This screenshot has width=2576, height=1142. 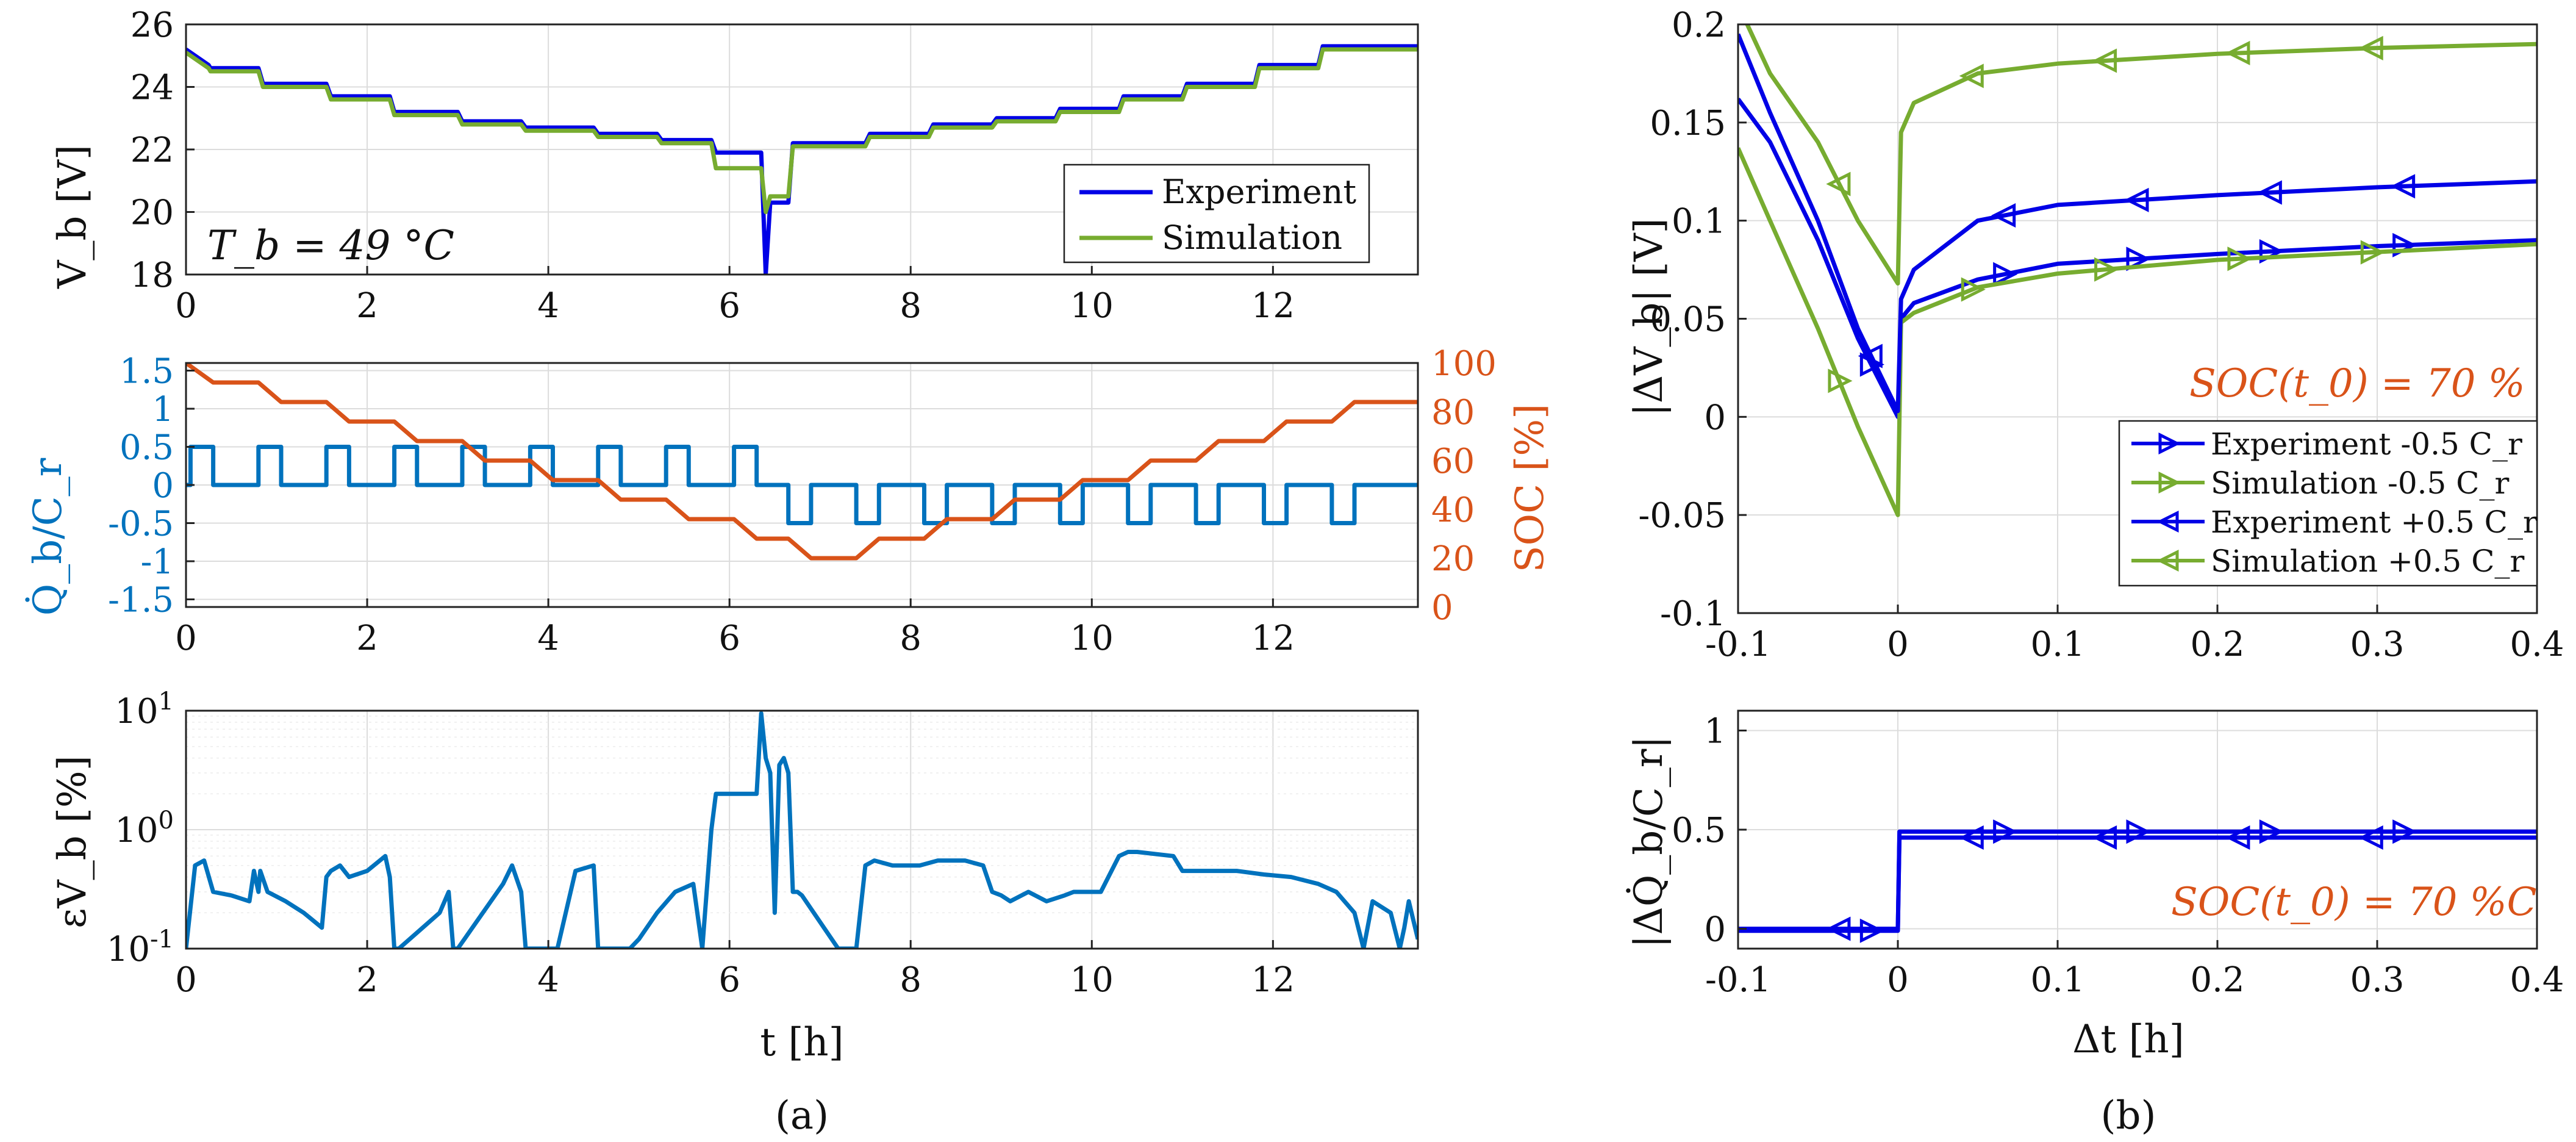 What do you see at coordinates (2057, 980) in the screenshot?
I see `b2-xtick-label: 0.1` at bounding box center [2057, 980].